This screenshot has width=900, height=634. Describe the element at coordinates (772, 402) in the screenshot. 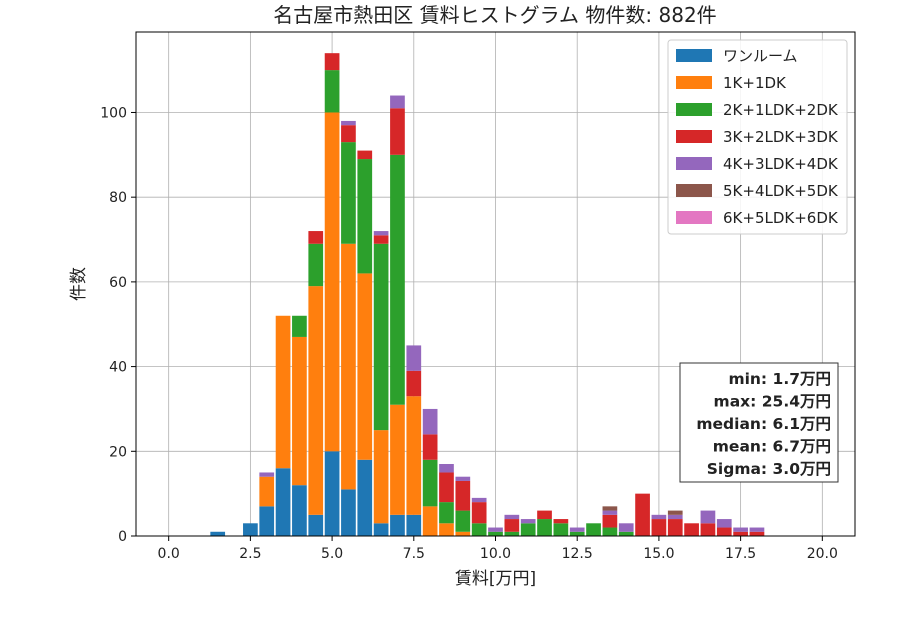

I see `stats-line: max: 25.4万円` at that location.